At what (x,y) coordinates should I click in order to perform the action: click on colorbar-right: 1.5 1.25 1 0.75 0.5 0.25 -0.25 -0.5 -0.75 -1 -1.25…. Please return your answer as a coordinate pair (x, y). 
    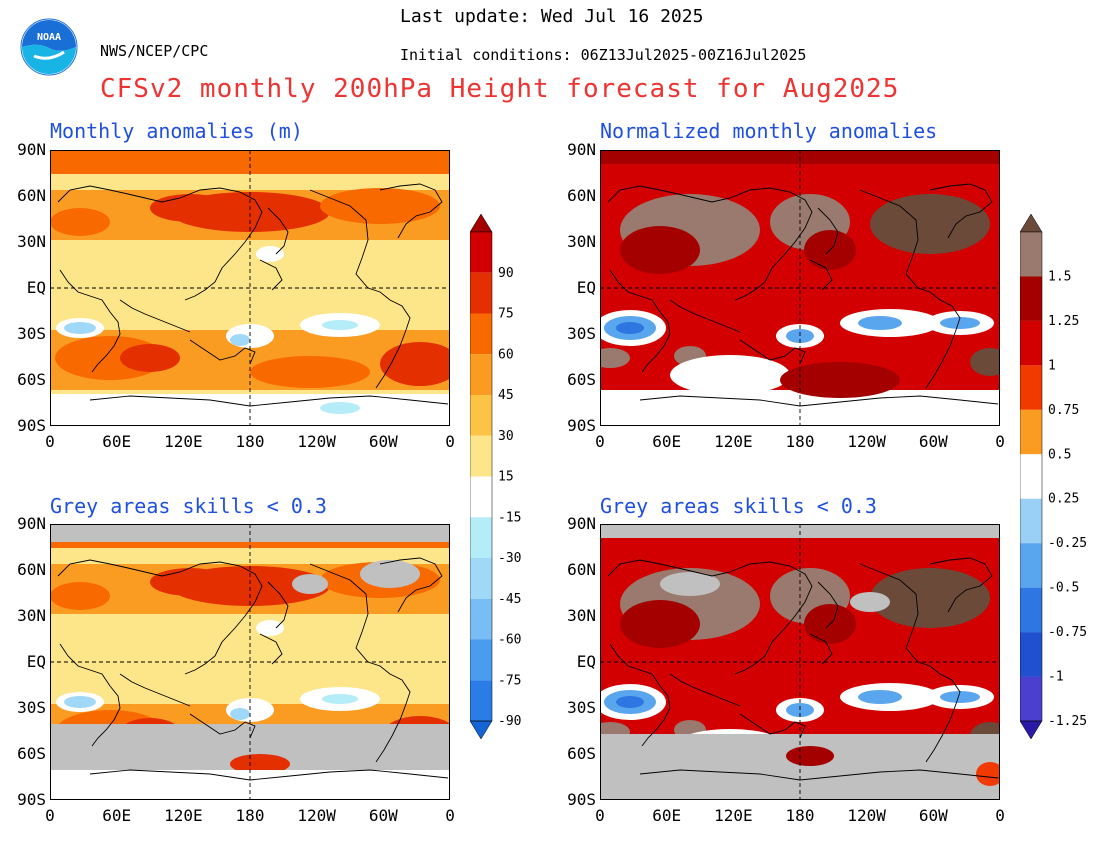
    Looking at the image, I should click on (1054, 493).